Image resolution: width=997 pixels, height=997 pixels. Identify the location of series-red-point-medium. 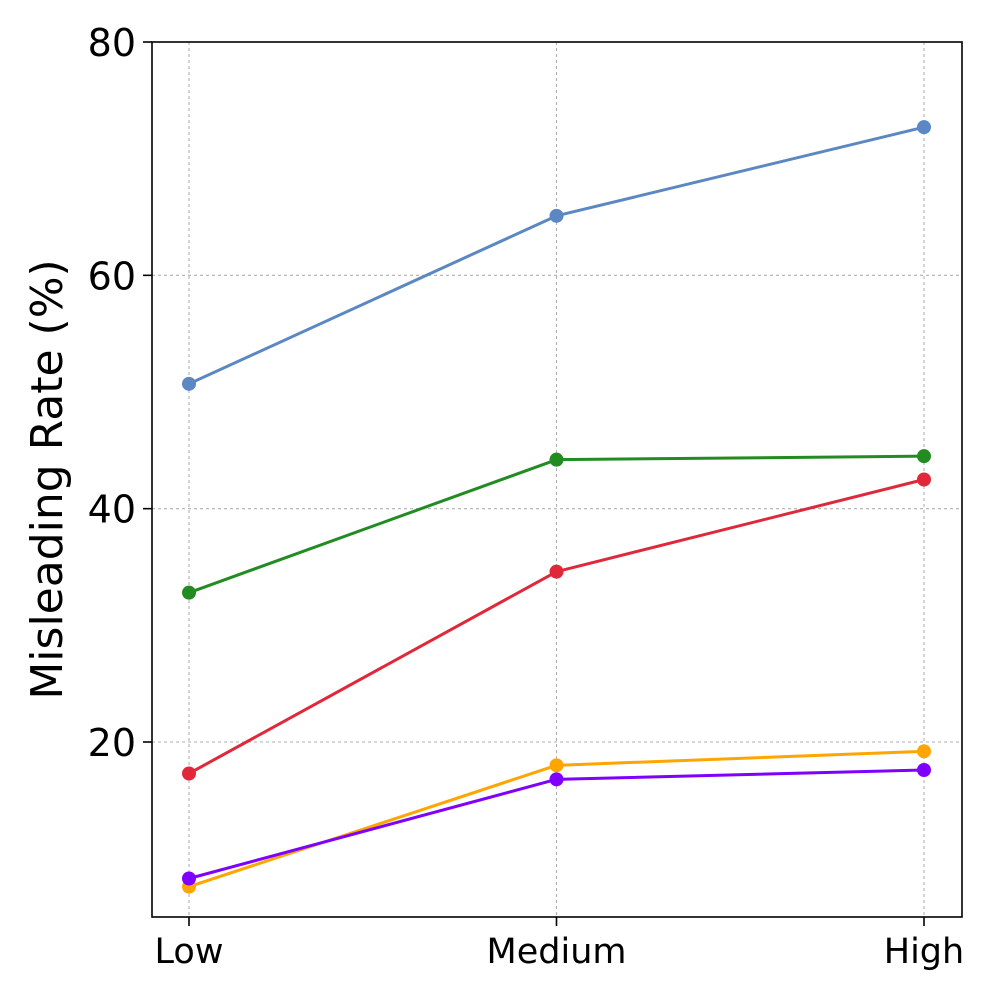
(556, 571).